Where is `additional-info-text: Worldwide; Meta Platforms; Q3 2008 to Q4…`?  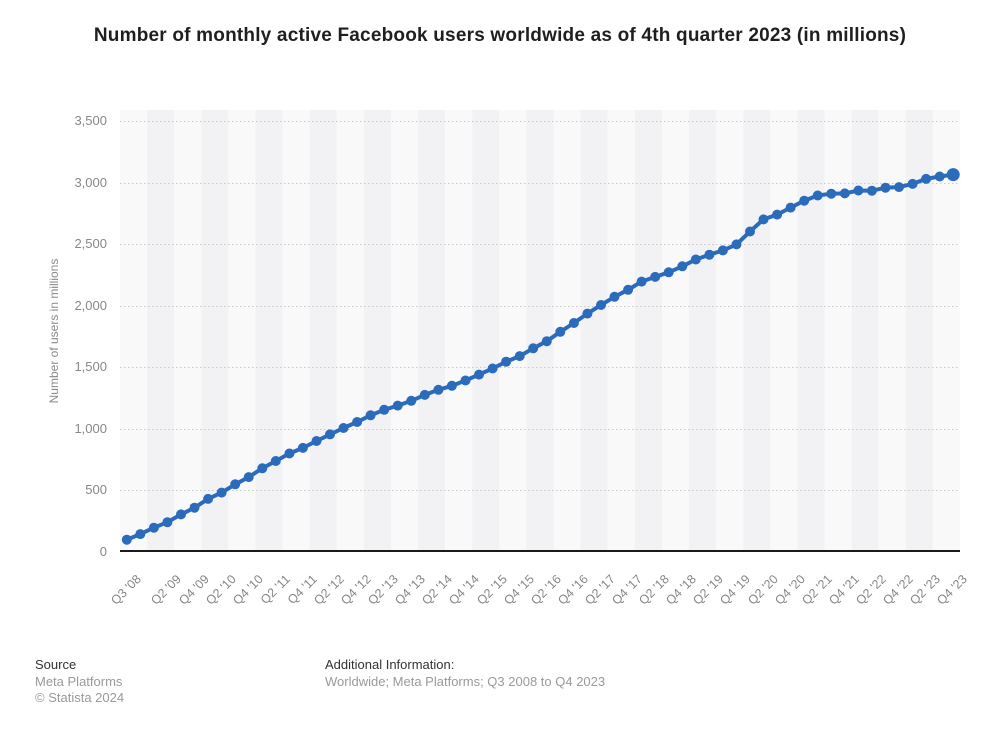
additional-info-text: Worldwide; Meta Platforms; Q3 2008 to Q4… is located at coordinates (465, 681).